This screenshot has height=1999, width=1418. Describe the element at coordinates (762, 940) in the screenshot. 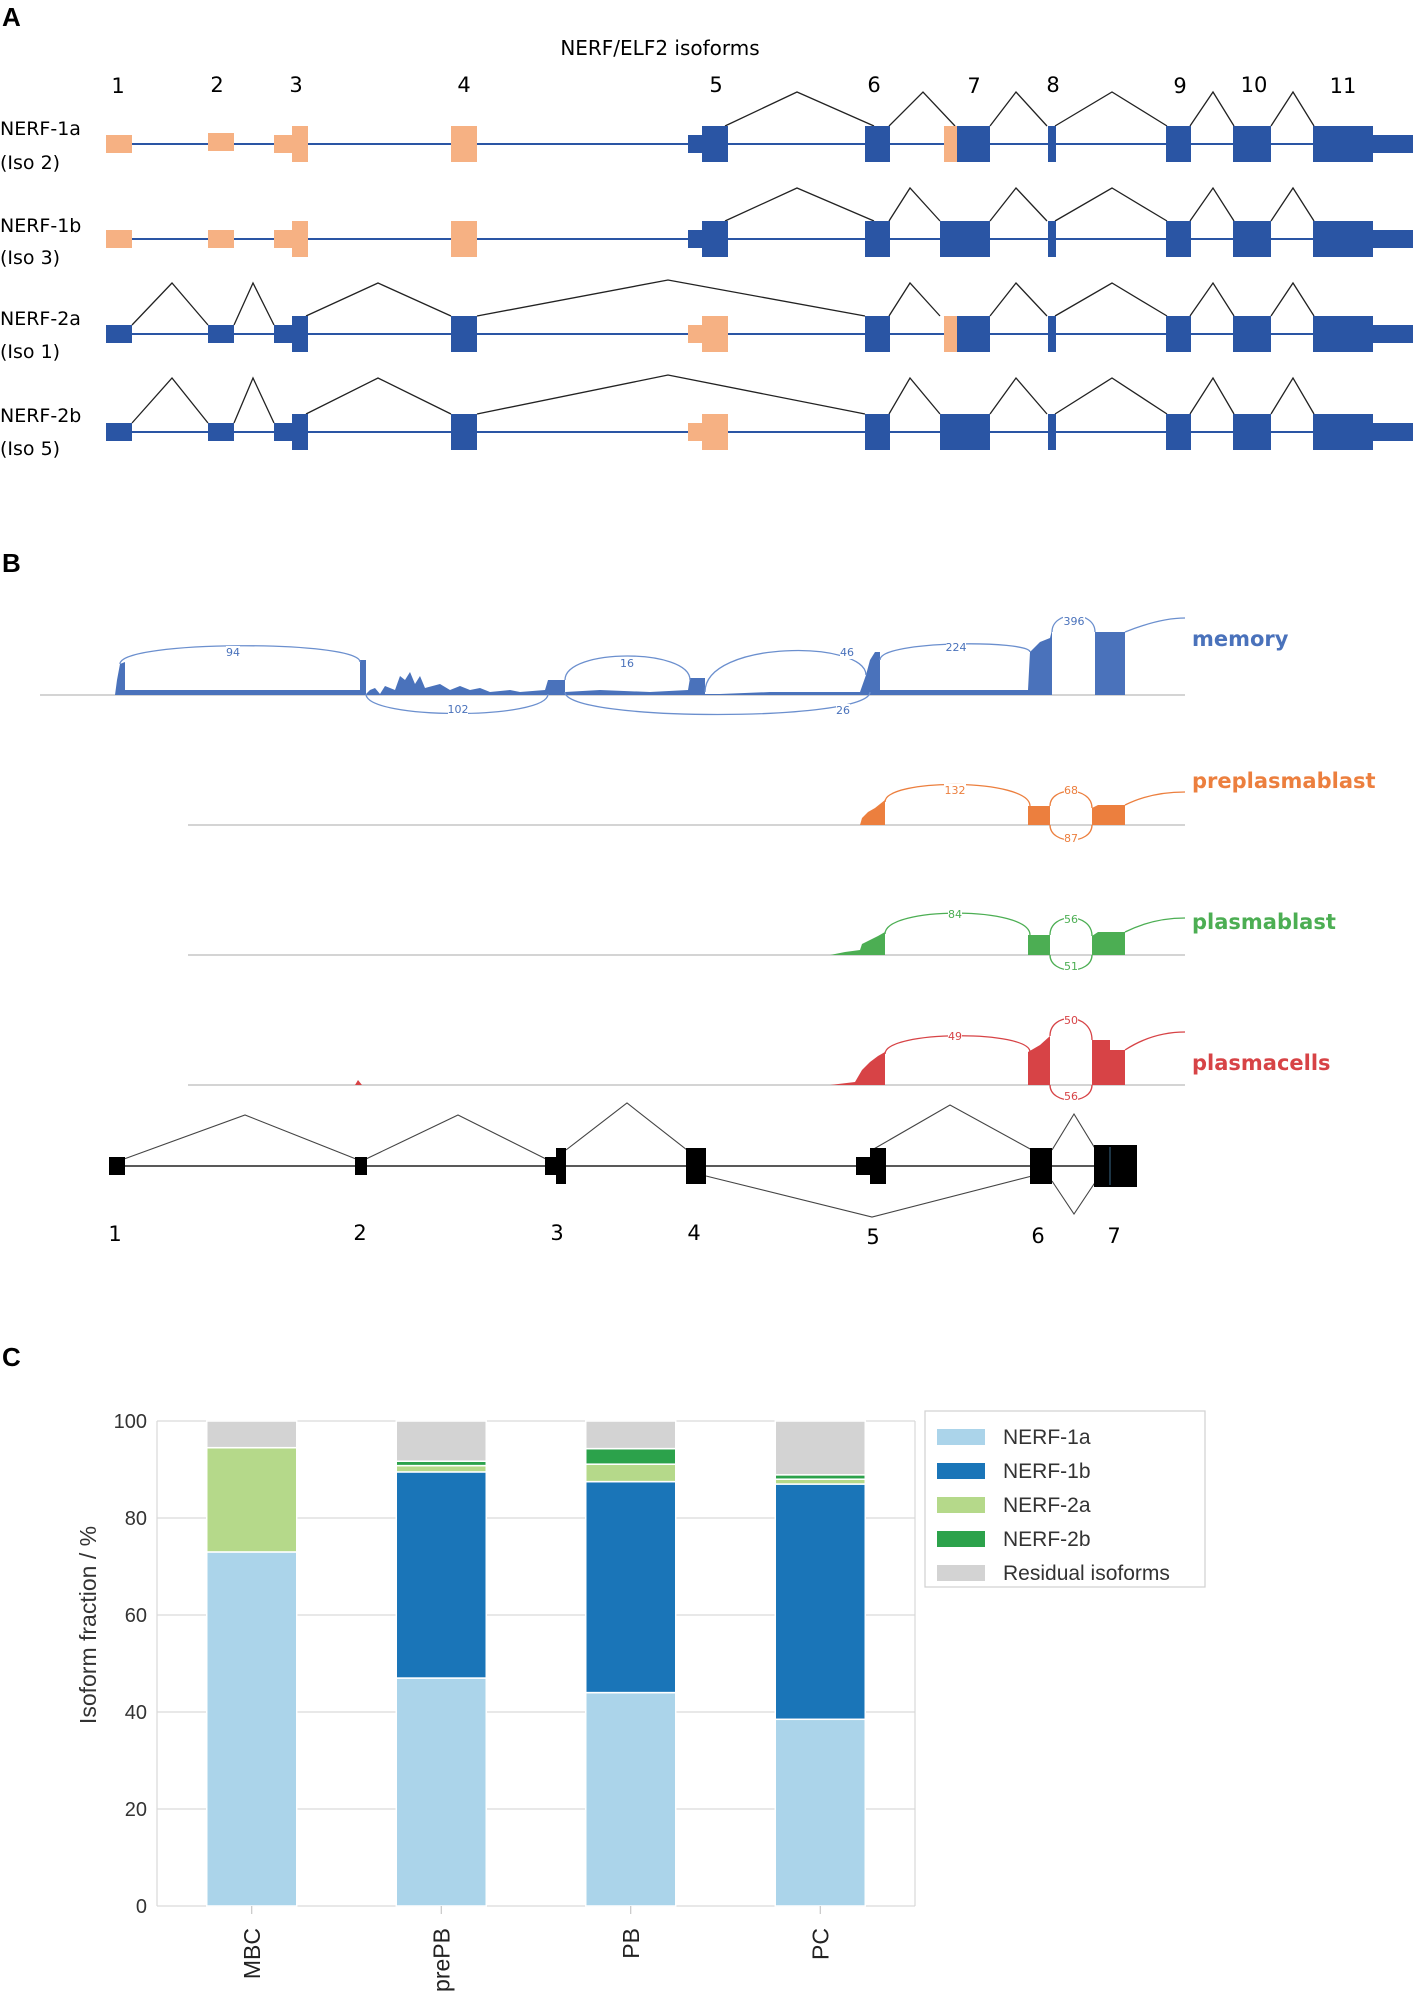

I see `sashimi-track-plasmablast: 84 56 51 plasmablast` at that location.